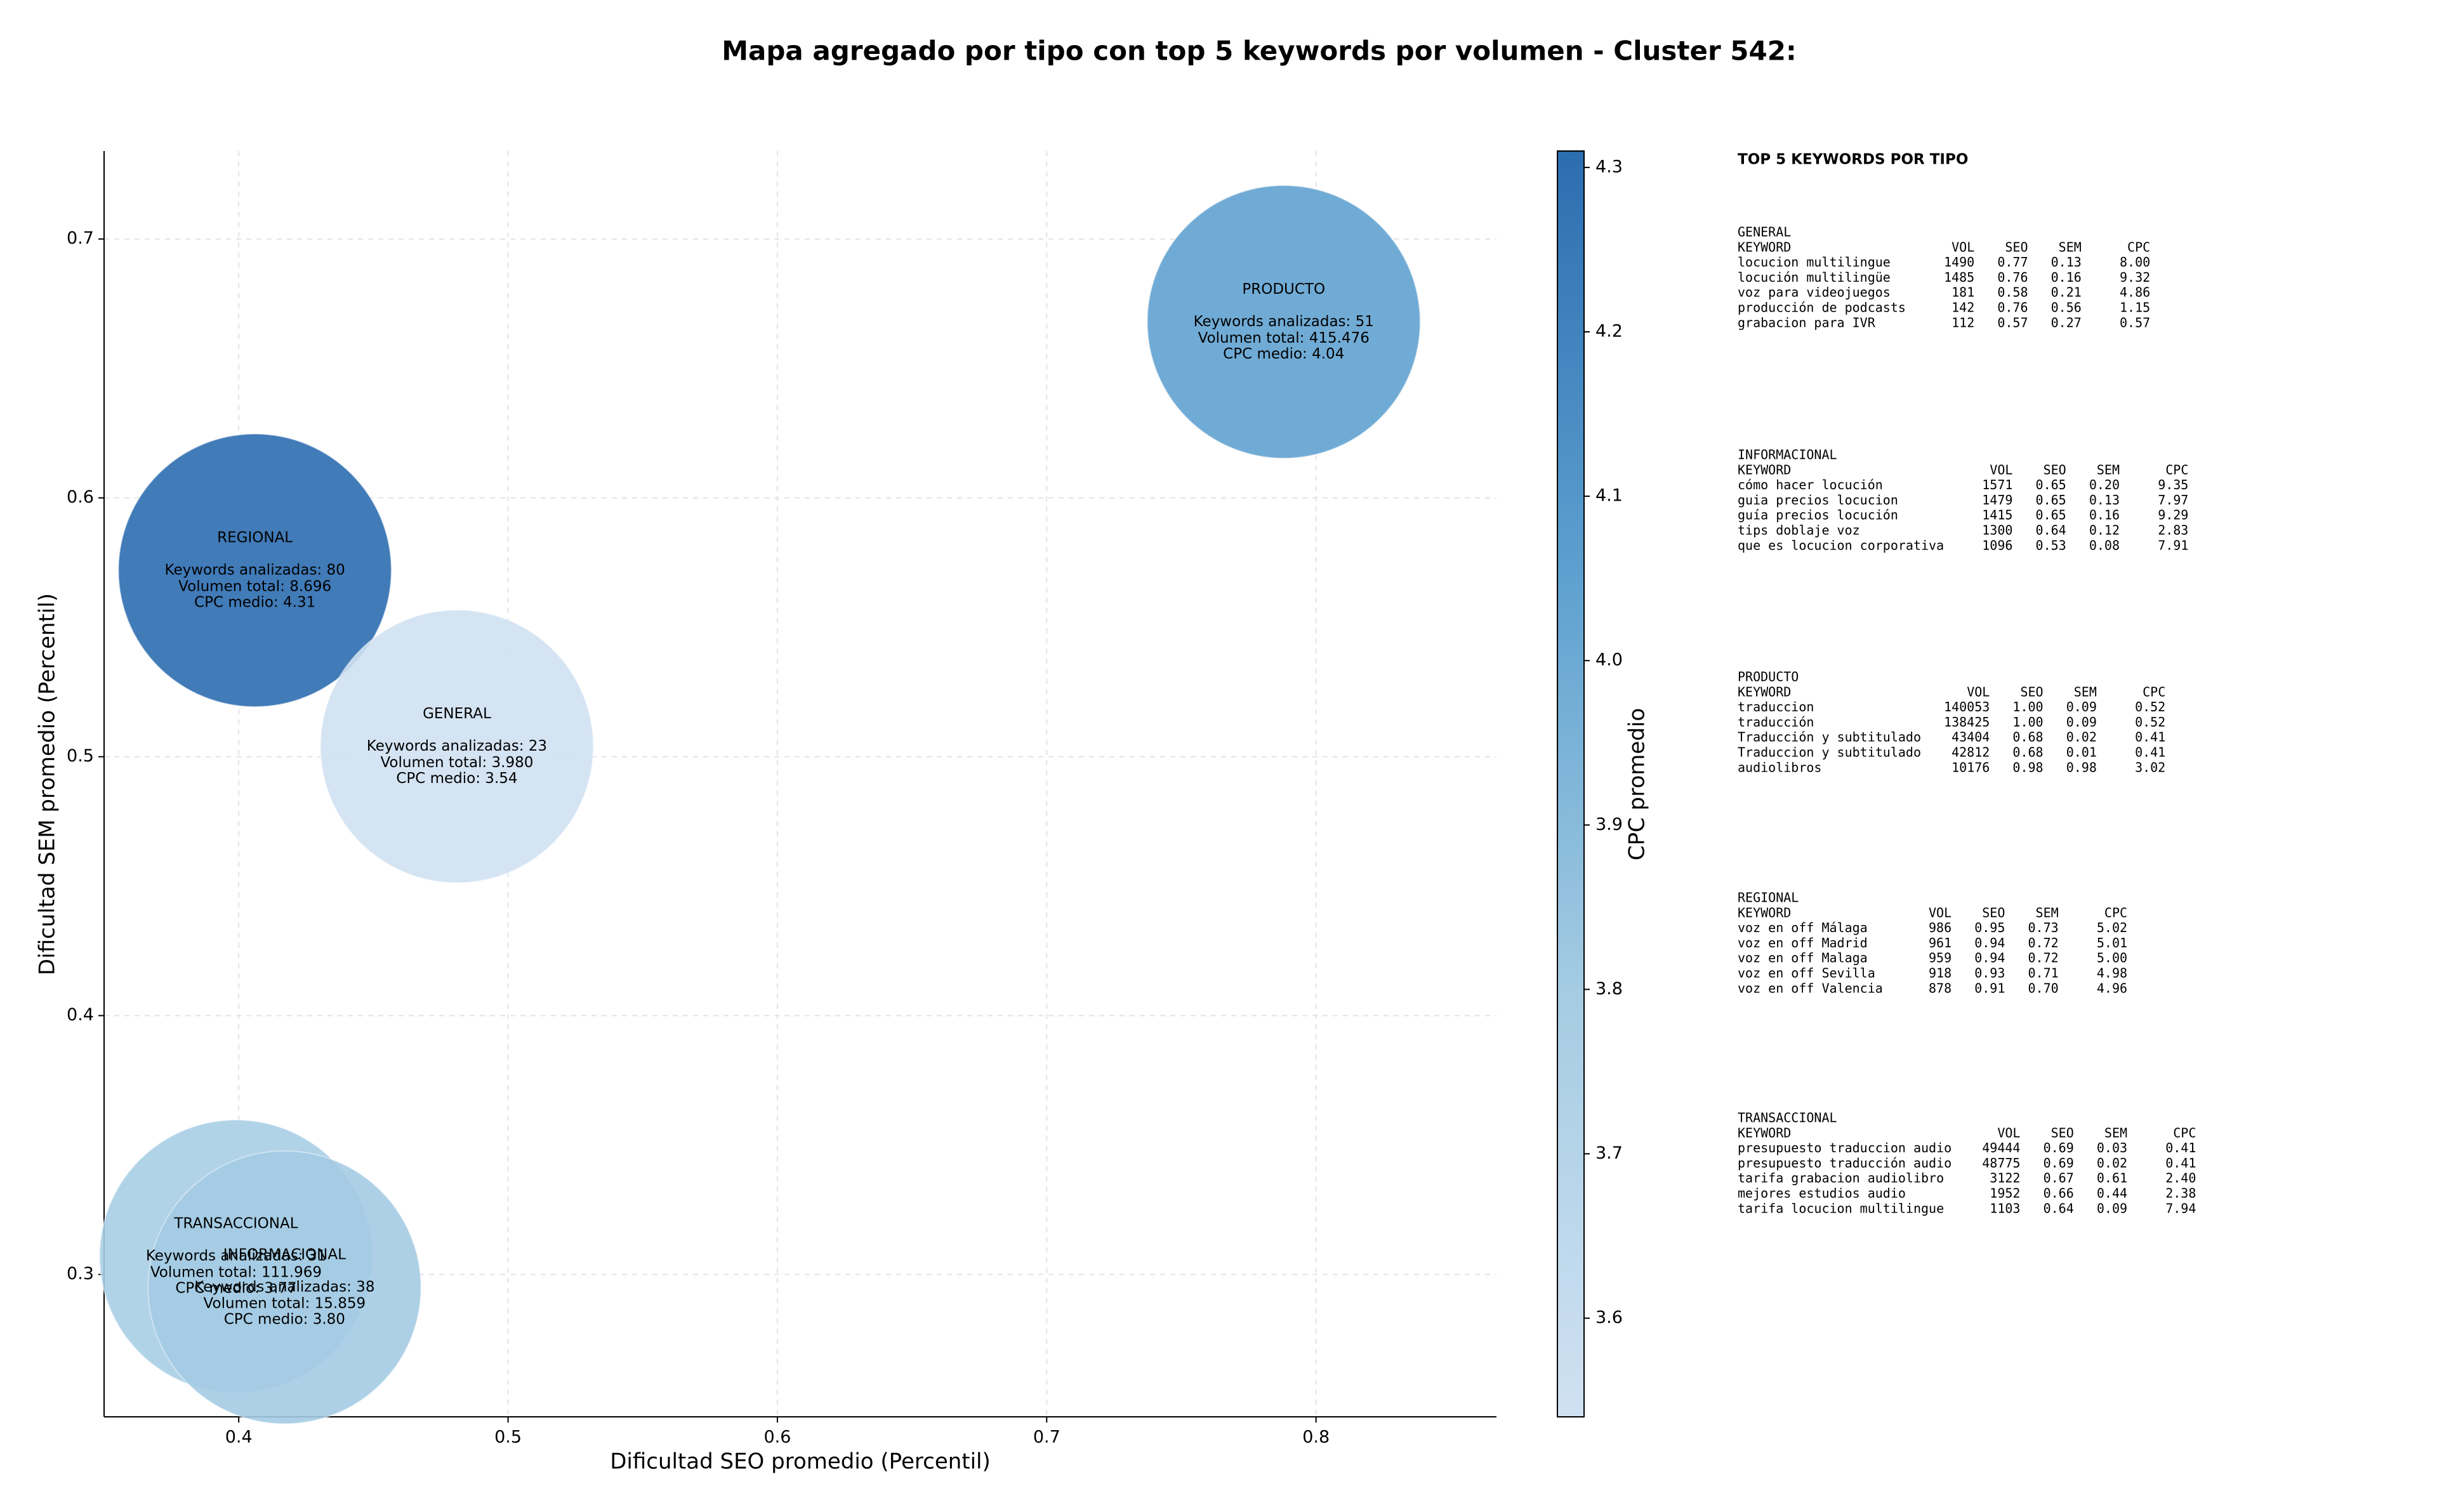 The image size is (2437, 1512). I want to click on number-cell: 0.69, so click(2059, 1148).